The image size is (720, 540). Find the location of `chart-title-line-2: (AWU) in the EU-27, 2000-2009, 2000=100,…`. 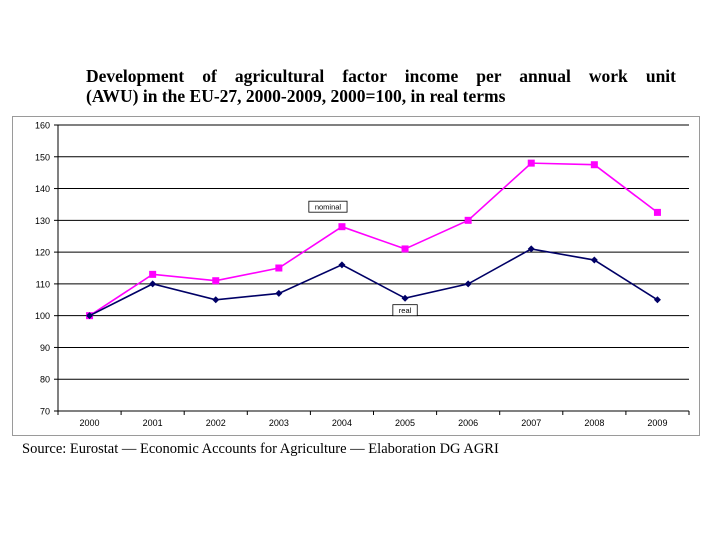

chart-title-line-2: (AWU) in the EU-27, 2000-2009, 2000=100,… is located at coordinates (296, 96).